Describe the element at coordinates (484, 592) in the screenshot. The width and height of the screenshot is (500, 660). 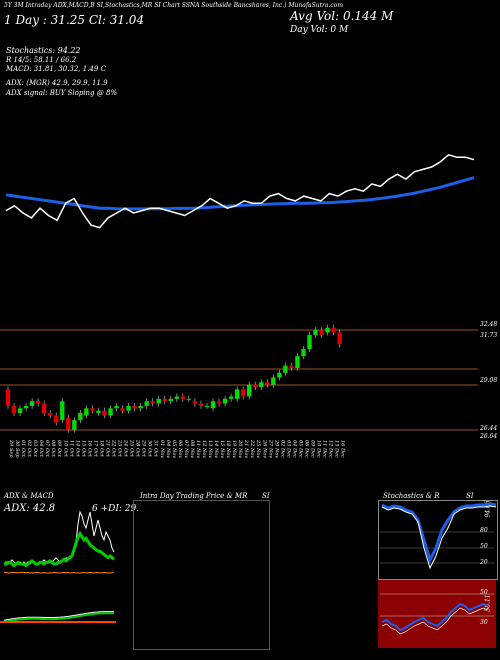
I see `rsi-axis-50: 50` at that location.